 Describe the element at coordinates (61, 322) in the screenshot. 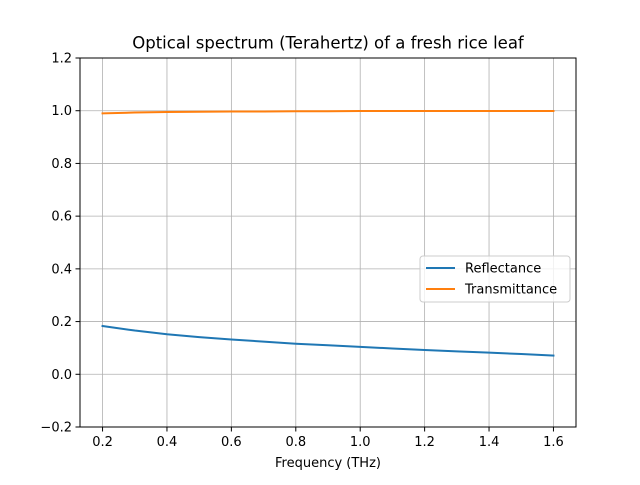

I see `y-tick-label: 0.2` at that location.